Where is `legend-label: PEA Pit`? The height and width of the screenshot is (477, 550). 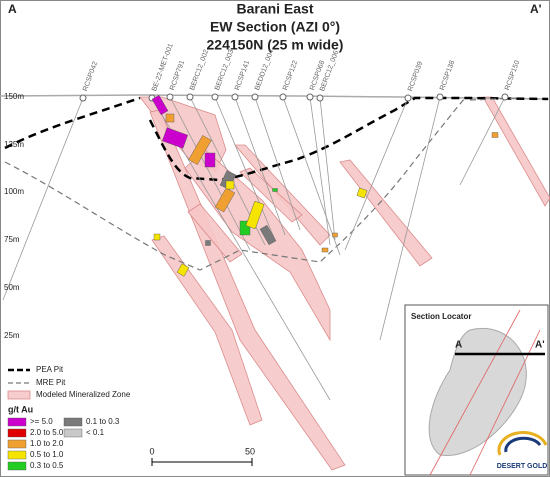 legend-label: PEA Pit is located at coordinates (50, 369).